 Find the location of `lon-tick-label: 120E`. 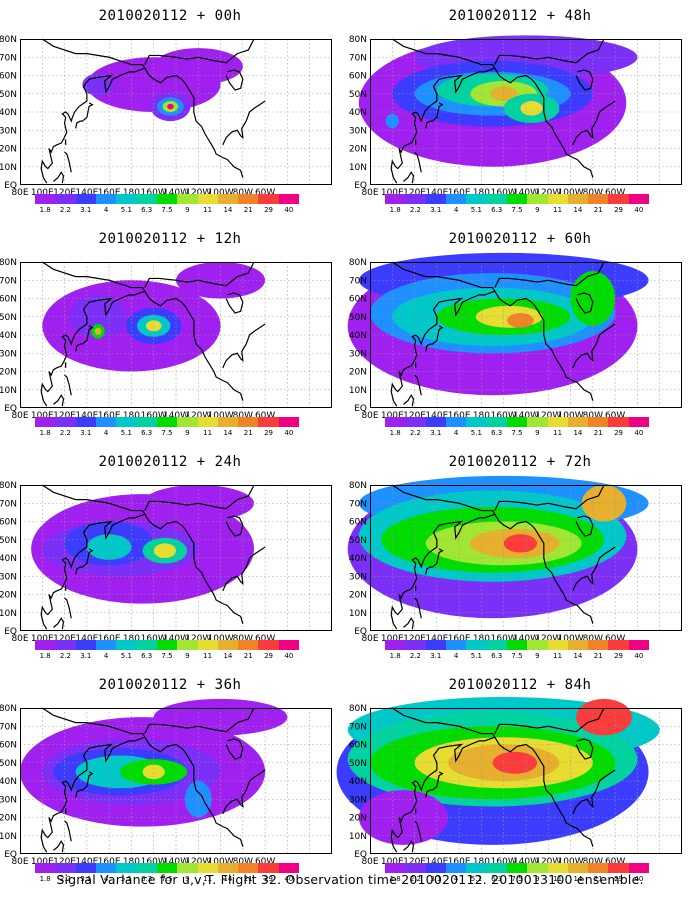

lon-tick-label: 120E is located at coordinates (414, 862).